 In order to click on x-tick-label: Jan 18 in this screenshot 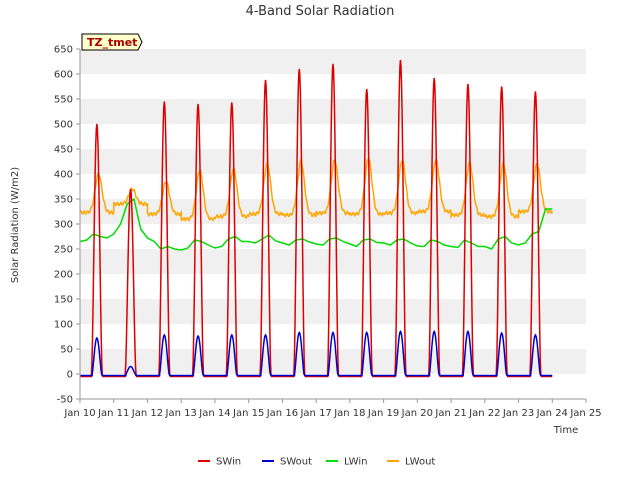, I will do `click(349, 413)`.